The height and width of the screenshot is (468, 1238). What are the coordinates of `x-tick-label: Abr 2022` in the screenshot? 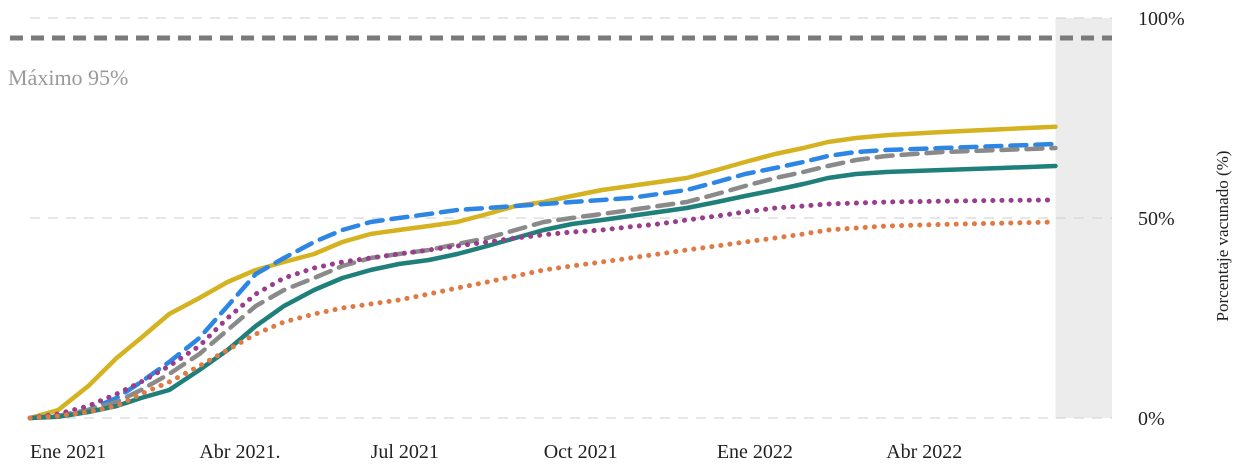 It's located at (924, 452).